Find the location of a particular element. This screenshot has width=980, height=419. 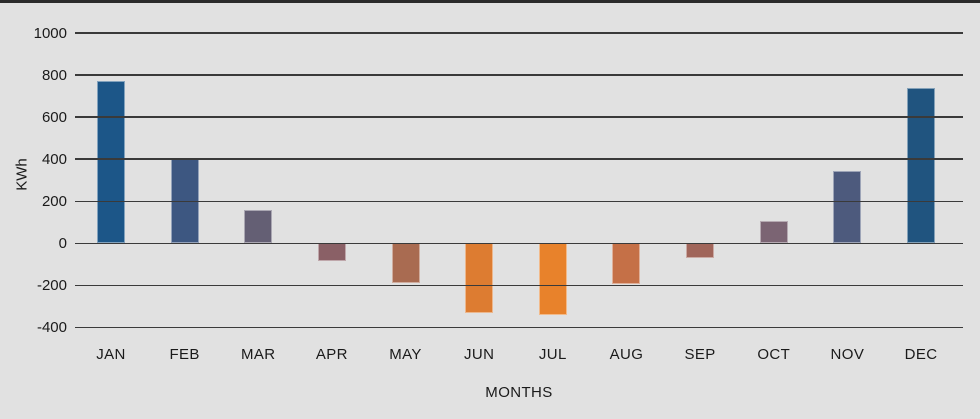

x-tick-label-may: MAY is located at coordinates (405, 354).